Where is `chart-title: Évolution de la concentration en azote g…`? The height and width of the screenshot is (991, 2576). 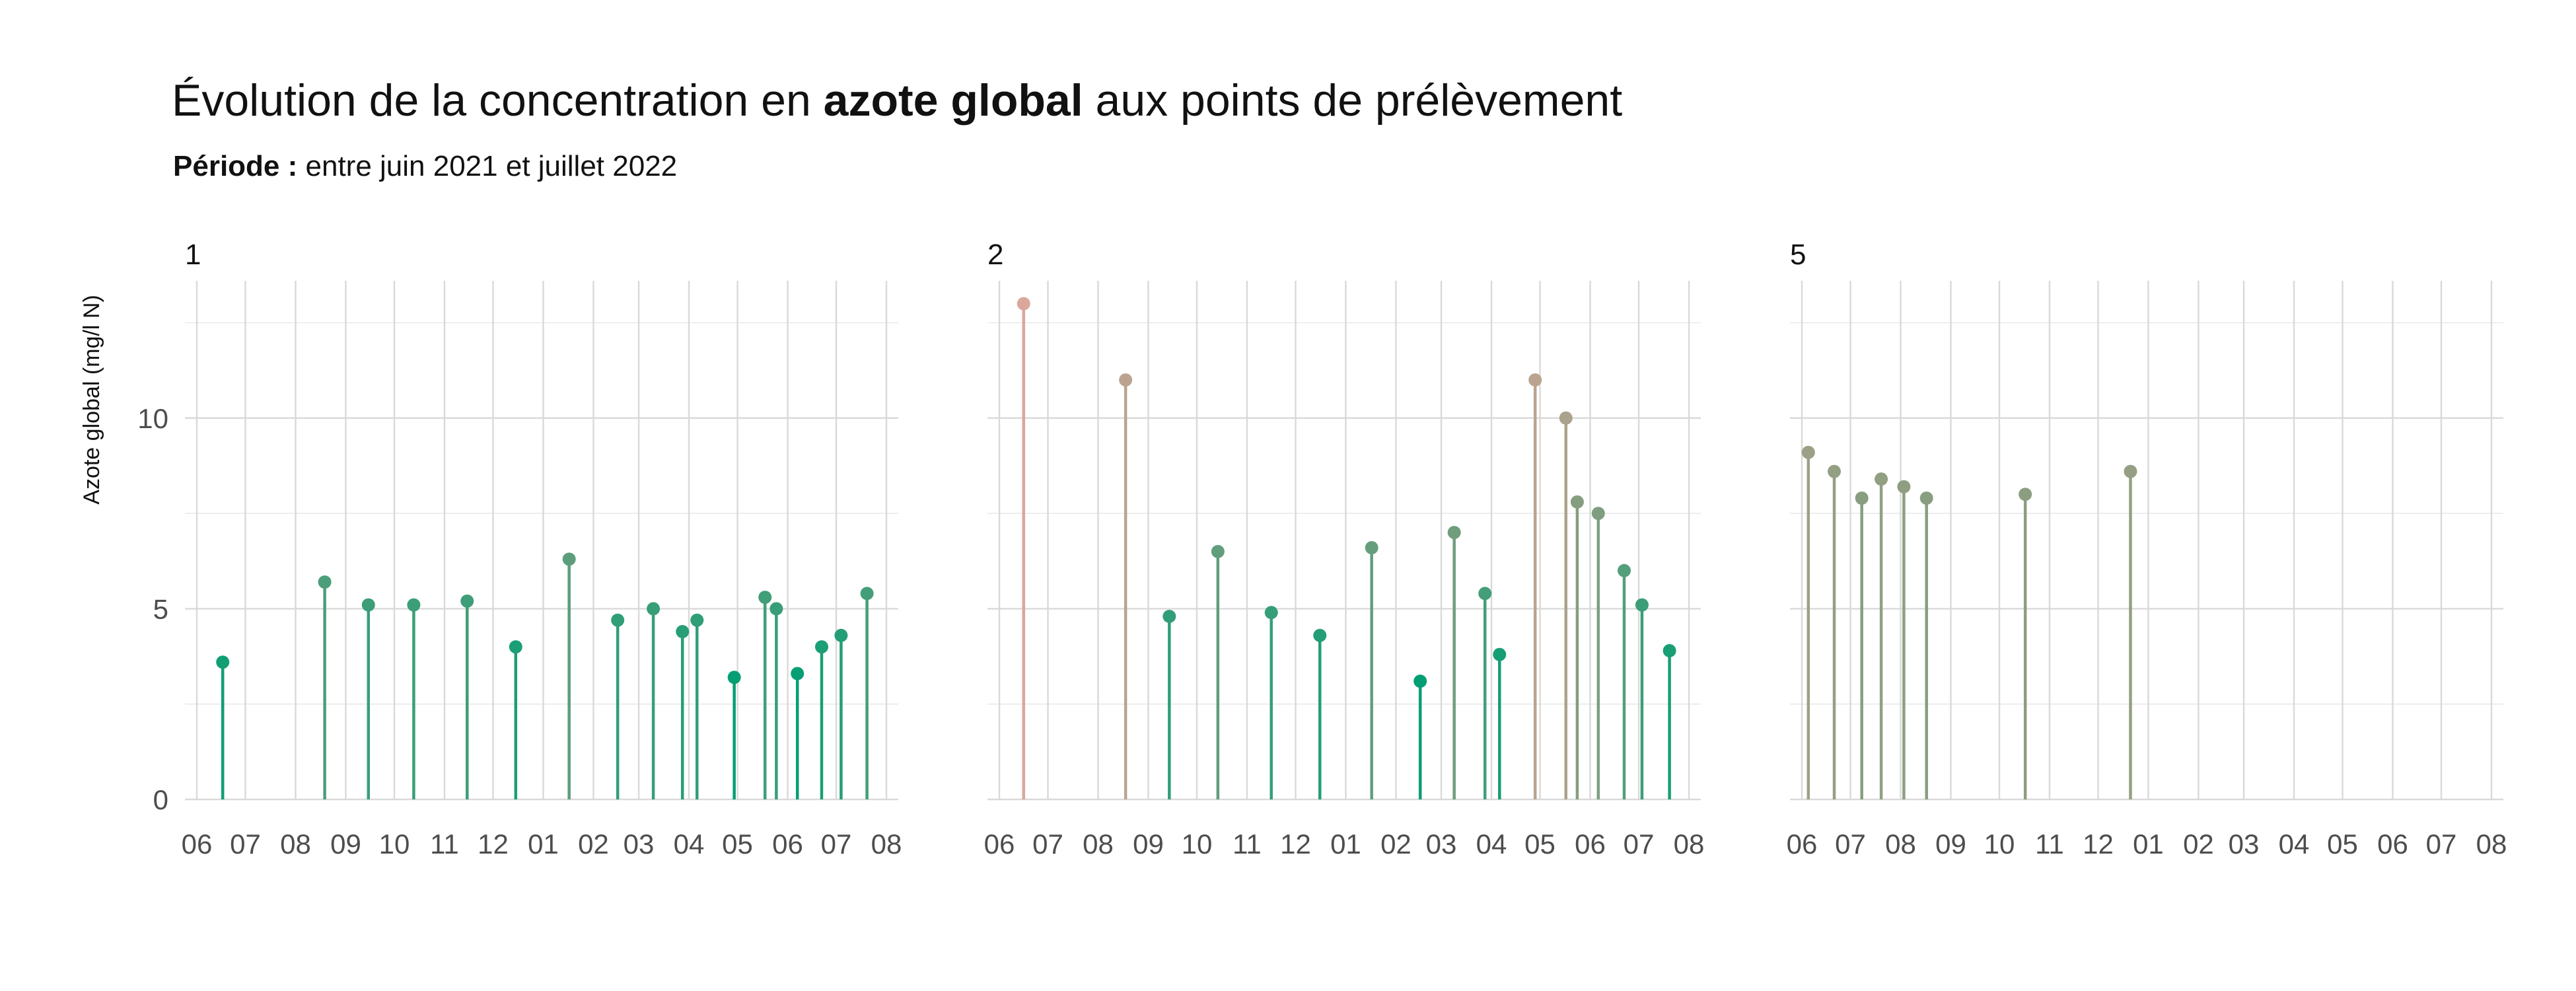
chart-title: Évolution de la concentration en azote g… is located at coordinates (897, 100).